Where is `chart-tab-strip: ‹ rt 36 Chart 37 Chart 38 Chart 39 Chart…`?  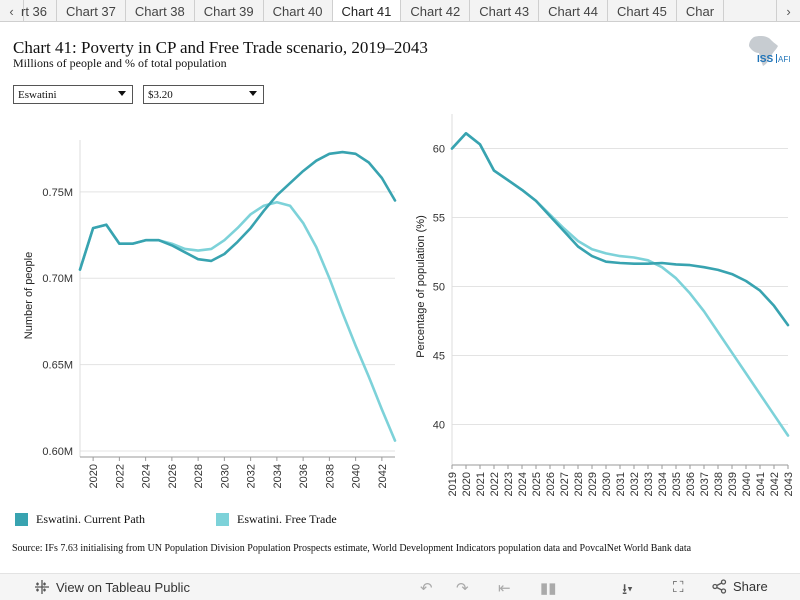
chart-tab-strip: ‹ rt 36 Chart 37 Chart 38 Chart 39 Chart… is located at coordinates (400, 11).